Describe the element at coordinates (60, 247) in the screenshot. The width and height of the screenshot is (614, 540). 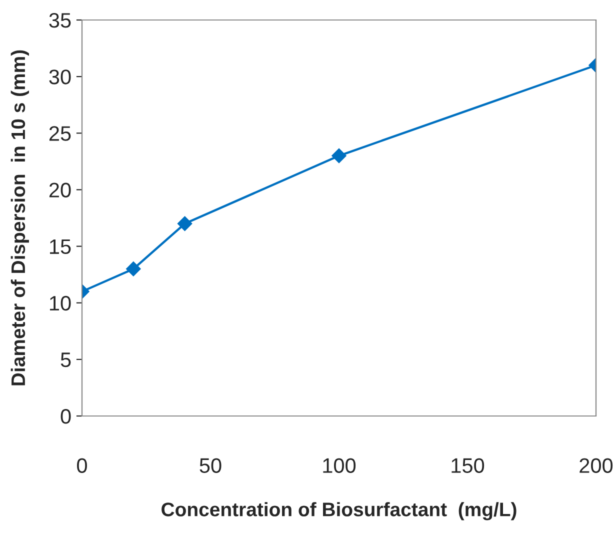
I see `y-tick-label: 15` at that location.